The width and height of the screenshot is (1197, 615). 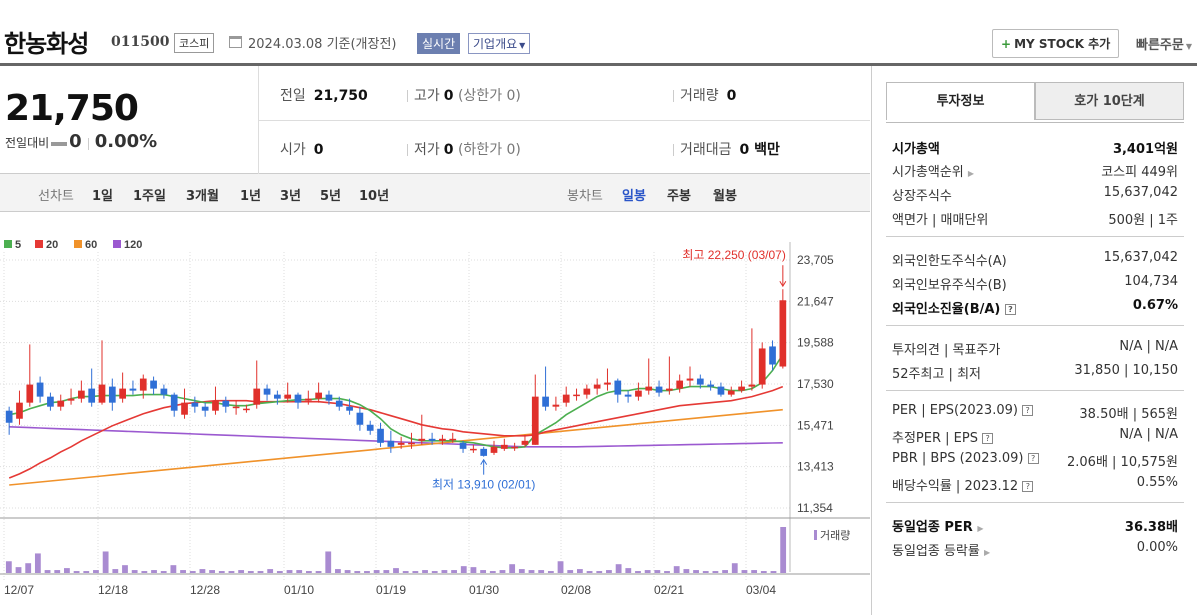 What do you see at coordinates (1035, 550) in the screenshot?
I see `info-row: 동일업종 등락률 ▶ 0.00%` at bounding box center [1035, 550].